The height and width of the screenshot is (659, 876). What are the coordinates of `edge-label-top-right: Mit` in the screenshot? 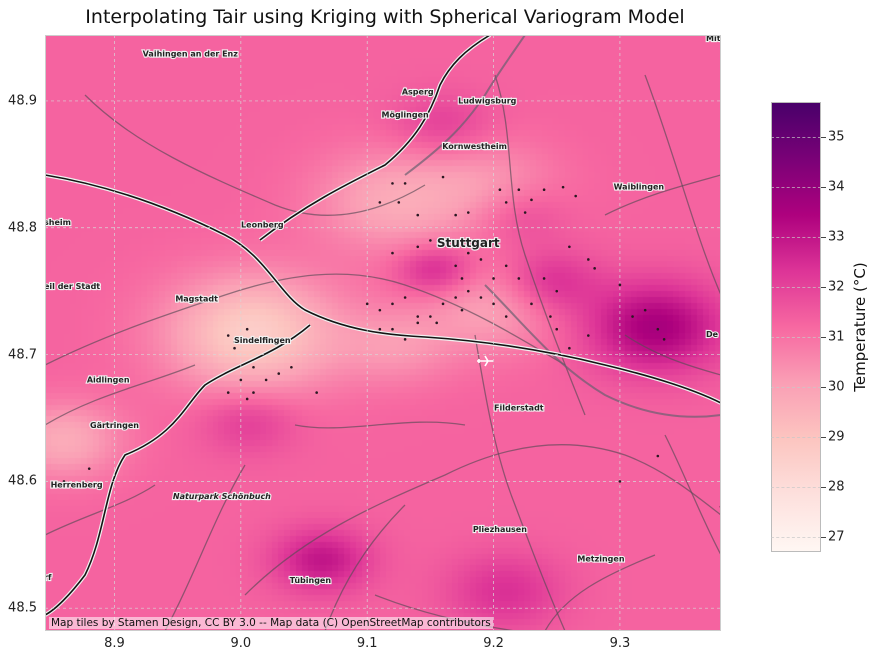 It's located at (713, 39).